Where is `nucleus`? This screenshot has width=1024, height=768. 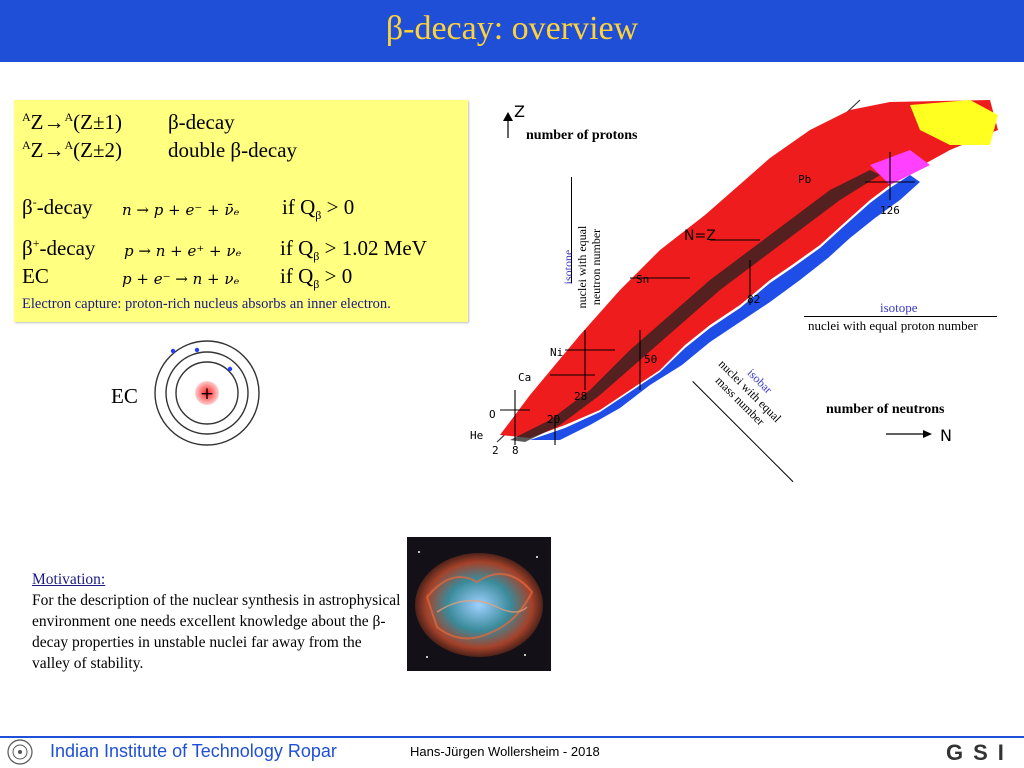 nucleus is located at coordinates (207, 393).